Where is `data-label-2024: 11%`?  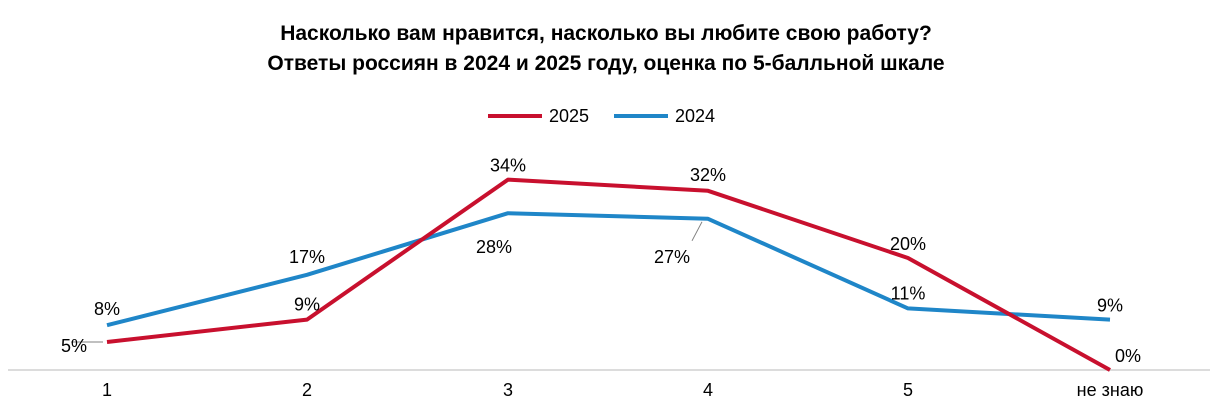 data-label-2024: 11% is located at coordinates (908, 293).